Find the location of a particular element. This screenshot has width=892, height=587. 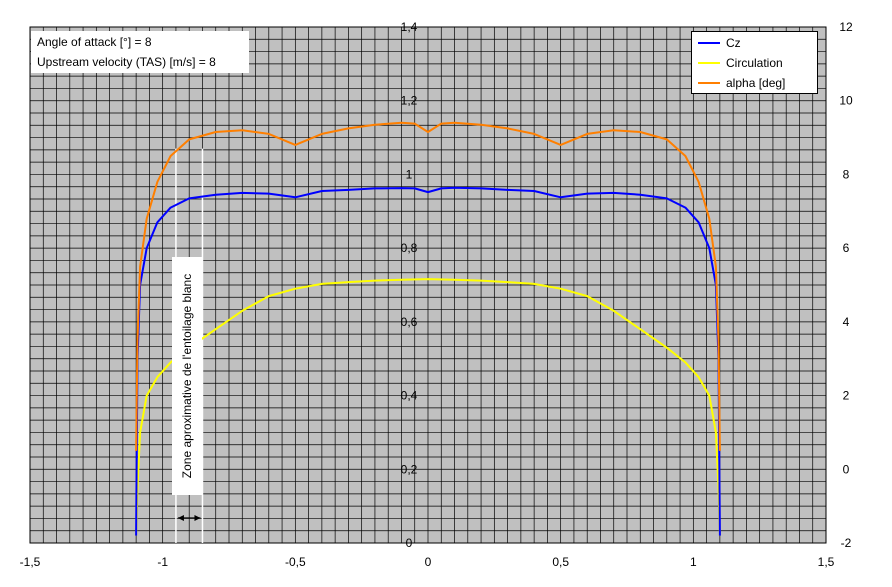

y-left-tick-label: 1,4 is located at coordinates (409, 27).